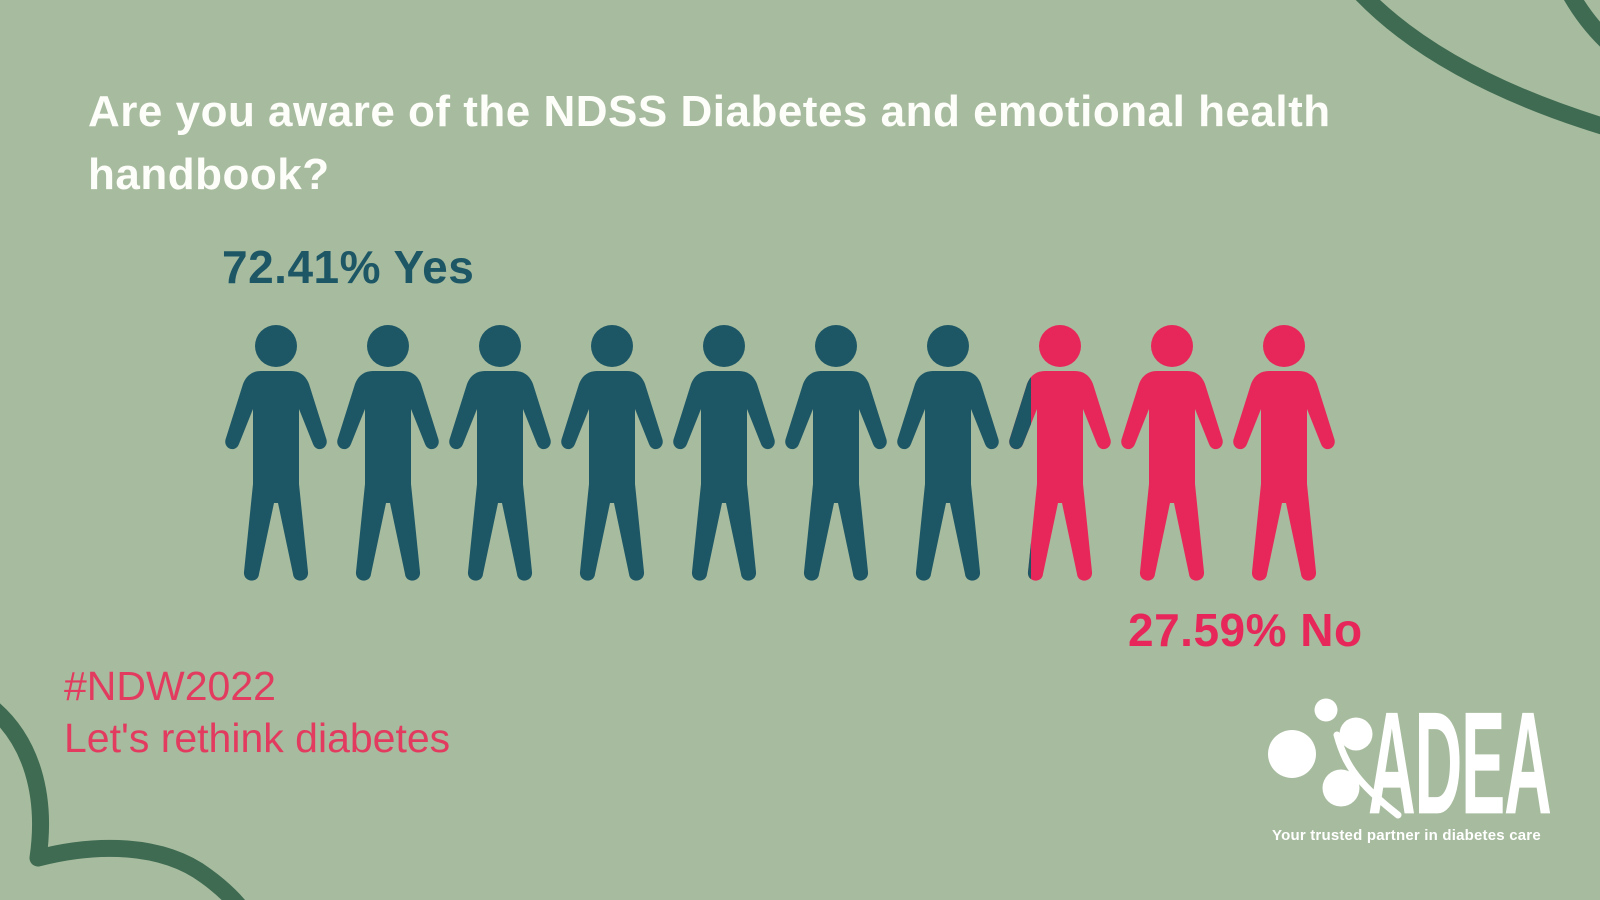  Describe the element at coordinates (1245, 630) in the screenshot. I see `no-percentage-label: 27.59% No` at that location.